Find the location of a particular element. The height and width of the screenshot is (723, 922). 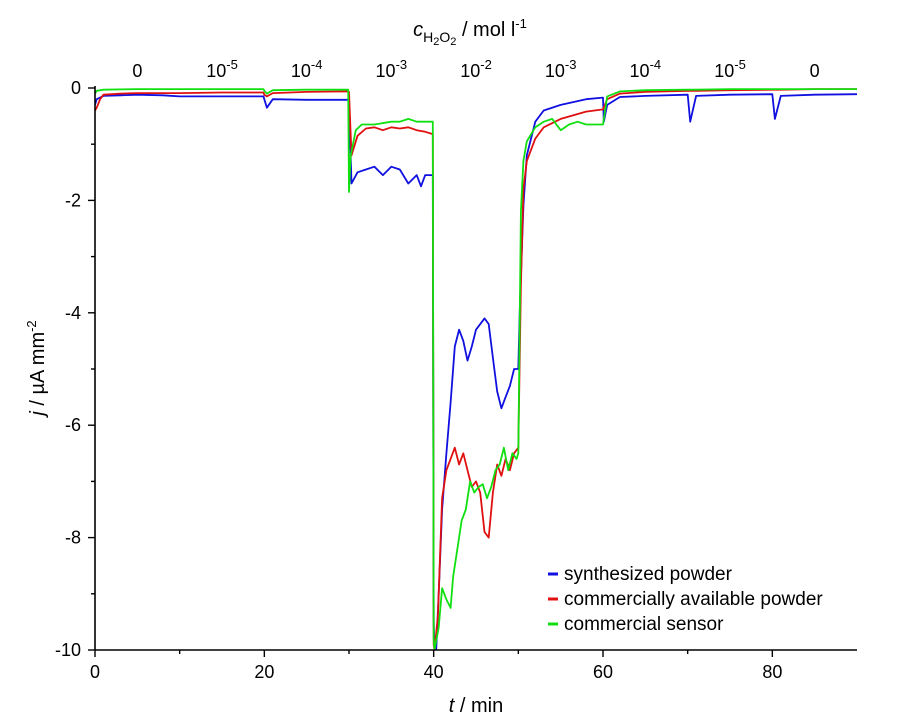

x-tick-label: 40 is located at coordinates (434, 672).